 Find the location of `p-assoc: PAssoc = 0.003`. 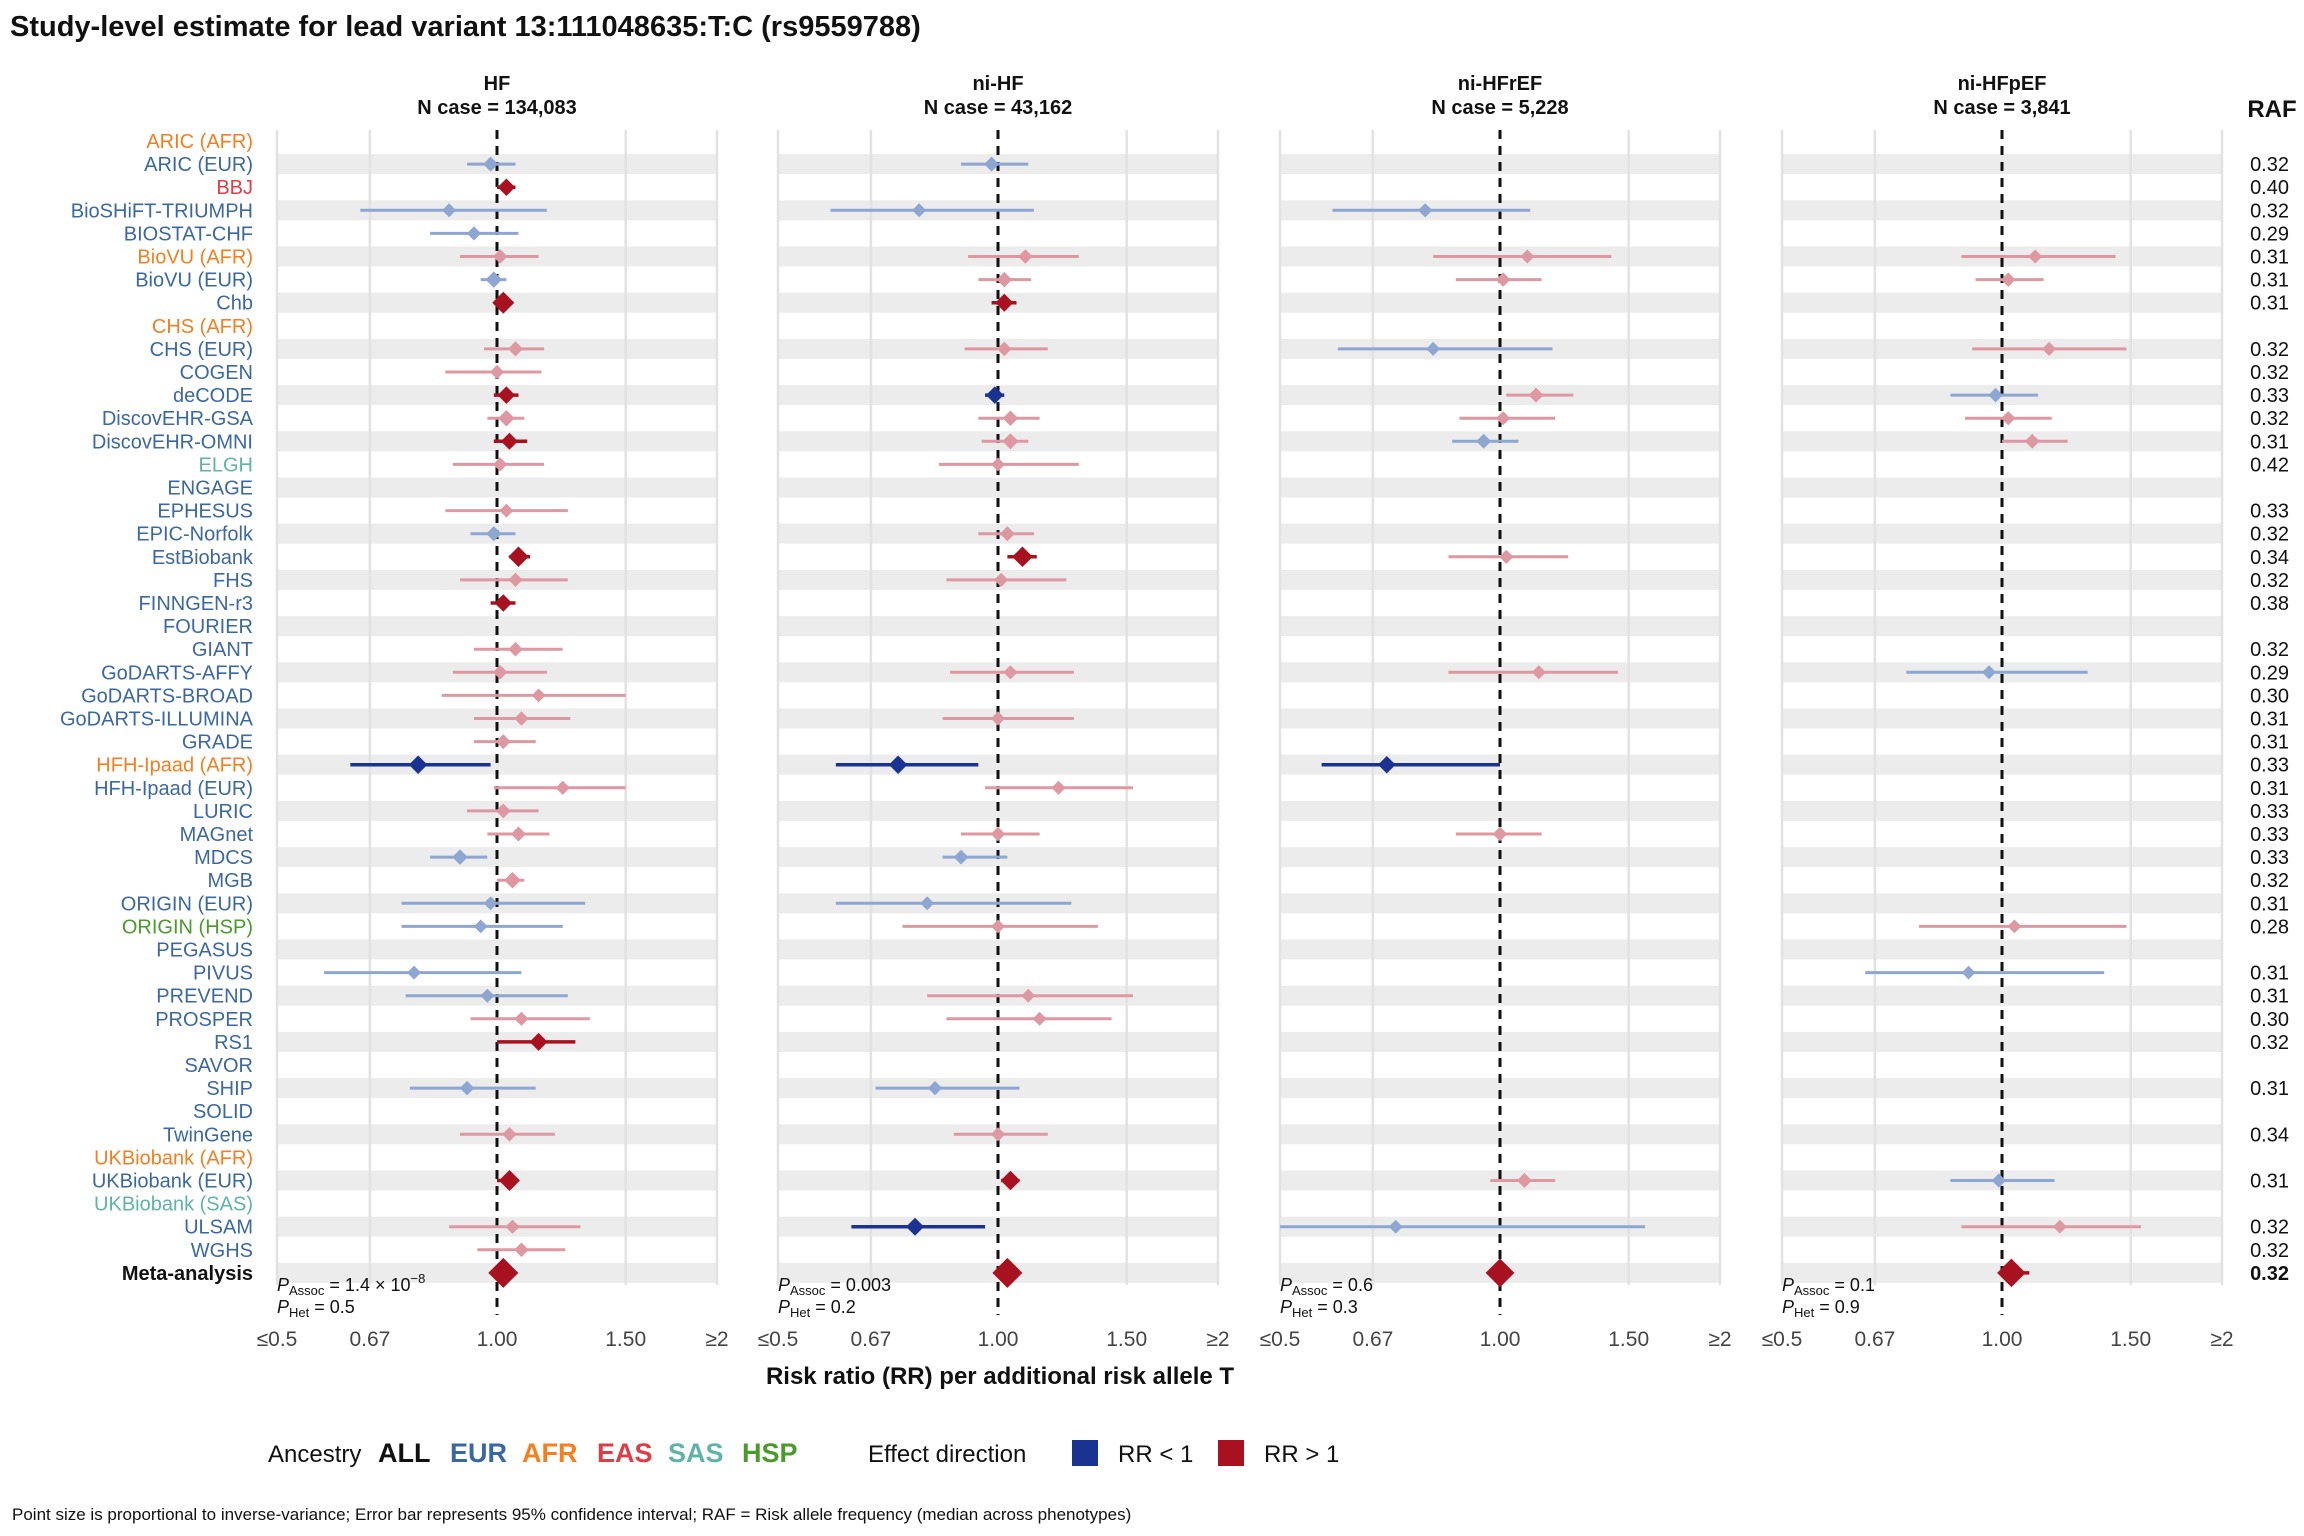

p-assoc: PAssoc = 0.003 is located at coordinates (834, 1286).